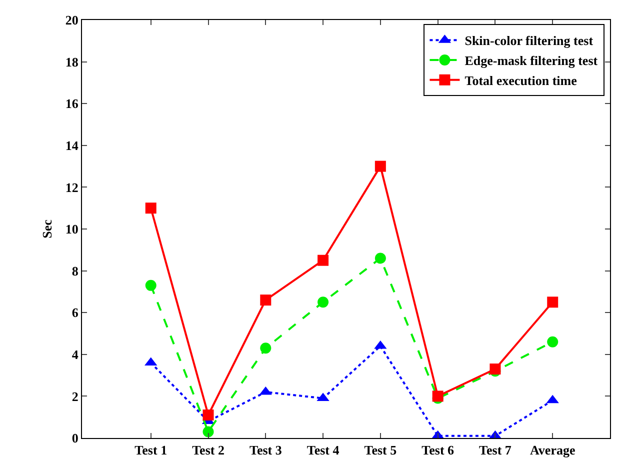 Image resolution: width=627 pixels, height=470 pixels. Describe the element at coordinates (71, 229) in the screenshot. I see `y-tick-label: 10` at that location.